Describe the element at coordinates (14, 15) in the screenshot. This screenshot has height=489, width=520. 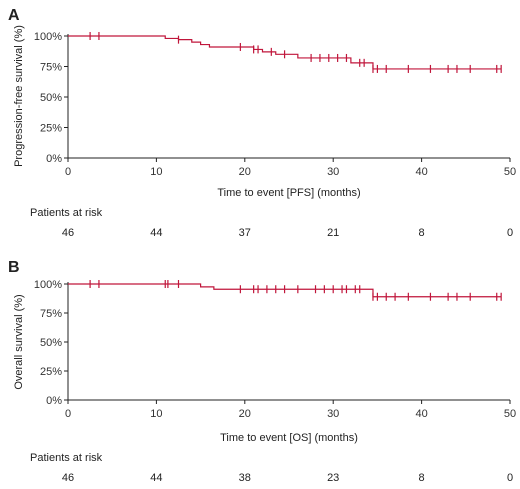
I see `panel-letter: A` at that location.